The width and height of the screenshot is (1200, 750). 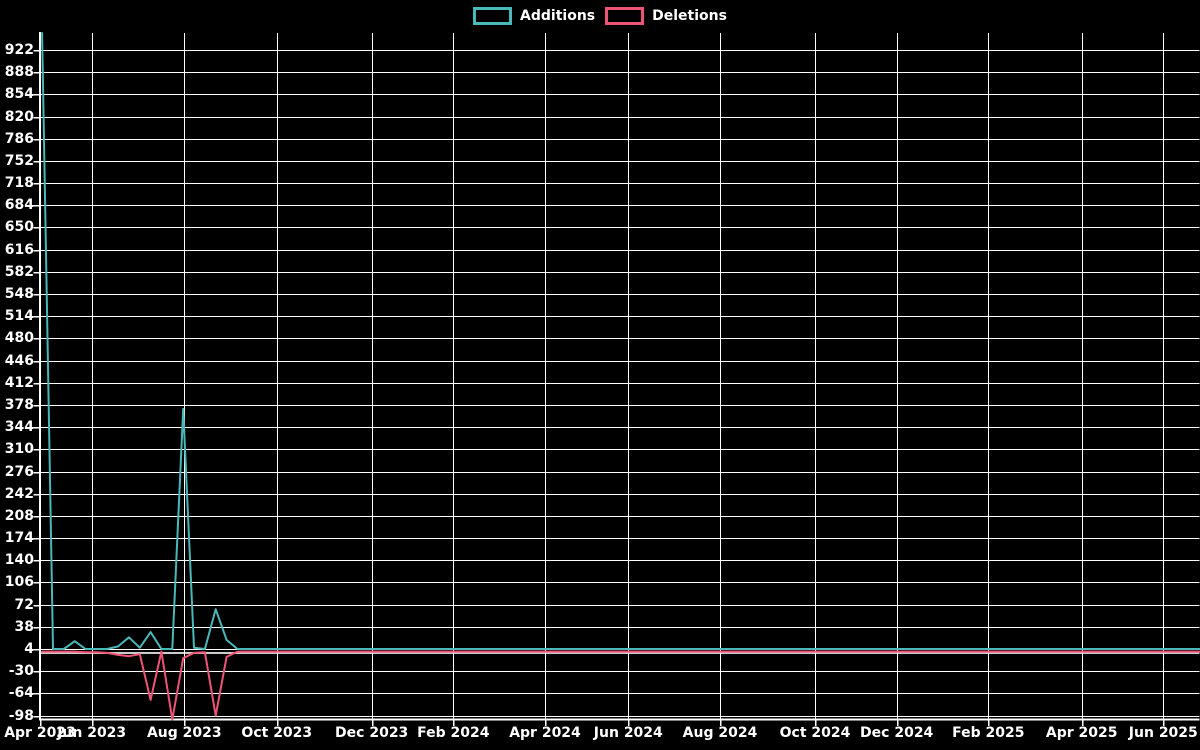 I want to click on legend-item-deletions: Deletions, so click(x=666, y=16).